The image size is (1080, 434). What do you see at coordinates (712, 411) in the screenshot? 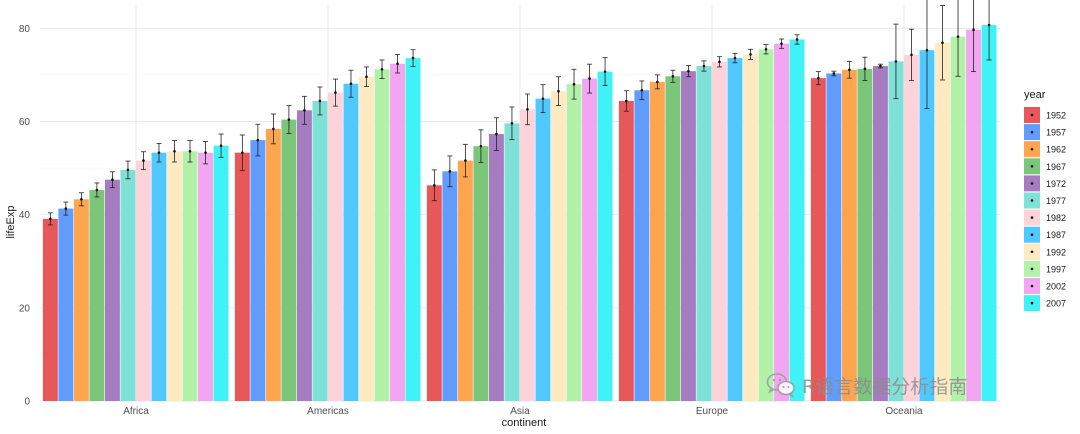
I see `x-tick-label: Europe` at bounding box center [712, 411].